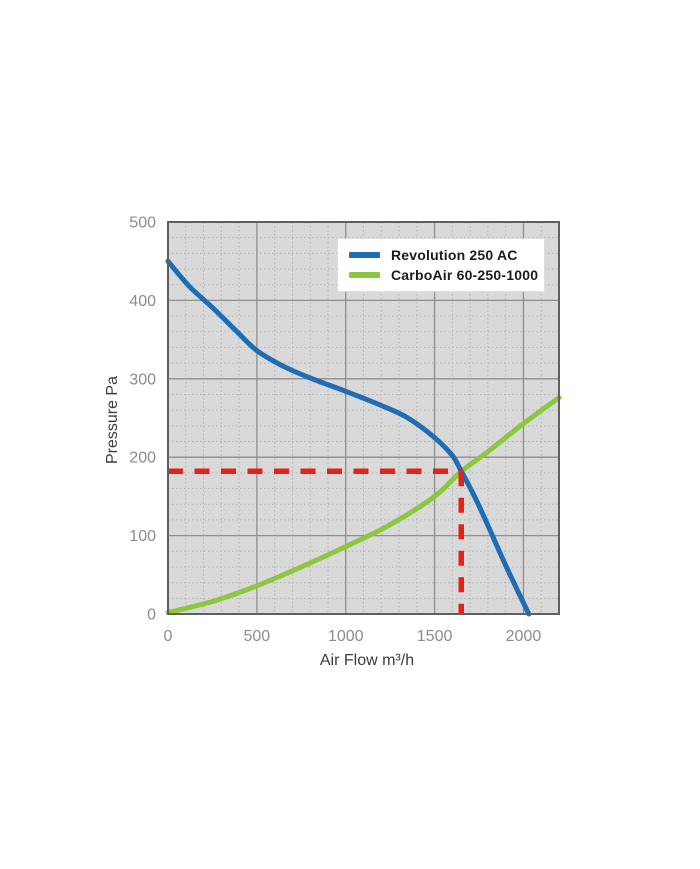  What do you see at coordinates (364, 255) in the screenshot?
I see `legend-swatch-blue-line` at bounding box center [364, 255].